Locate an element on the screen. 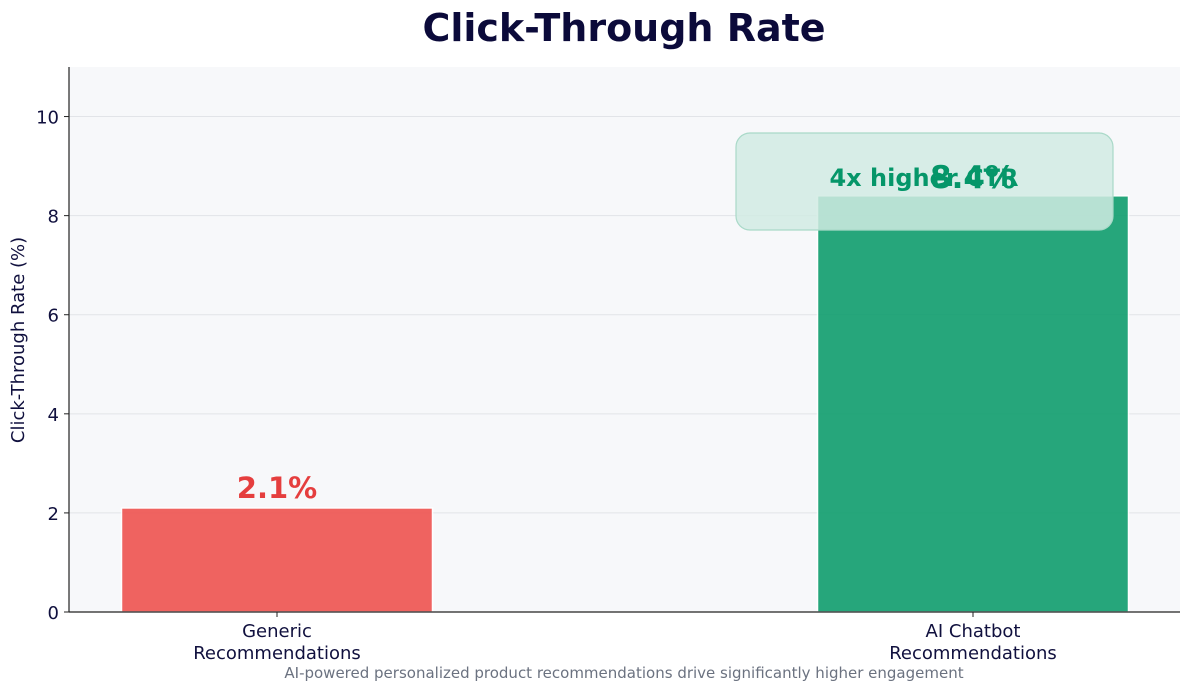 The height and width of the screenshot is (690, 1189). annotation: 4x higher CTR is located at coordinates (924, 181).